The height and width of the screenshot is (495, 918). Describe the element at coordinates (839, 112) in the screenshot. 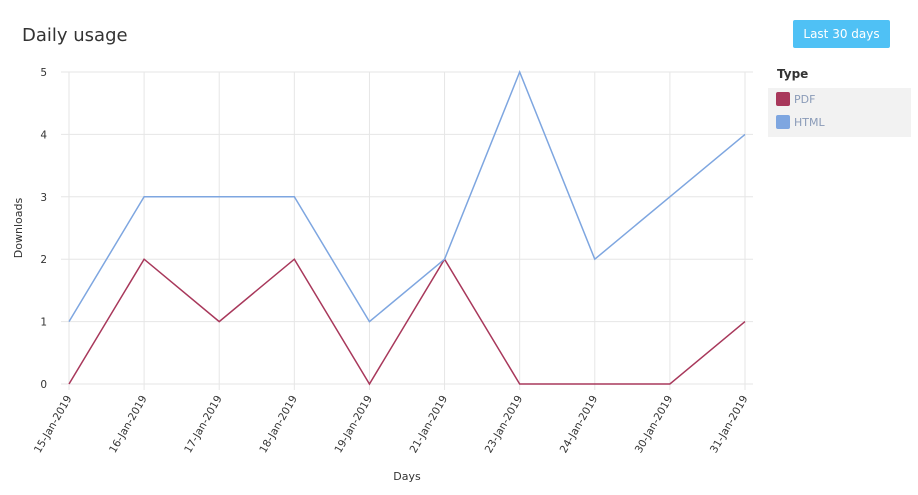

I see `legend-box` at that location.